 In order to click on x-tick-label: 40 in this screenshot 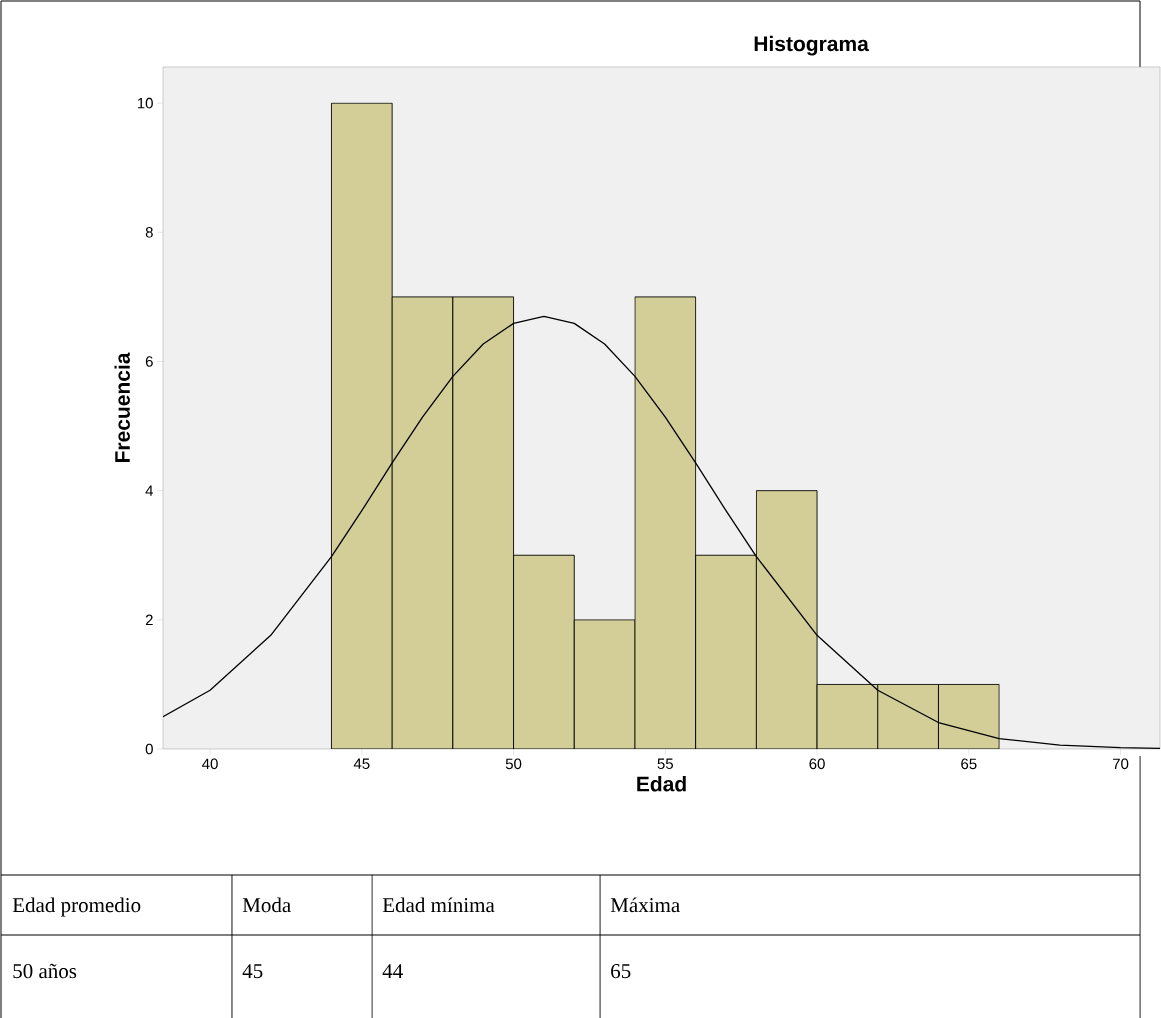, I will do `click(210, 764)`.